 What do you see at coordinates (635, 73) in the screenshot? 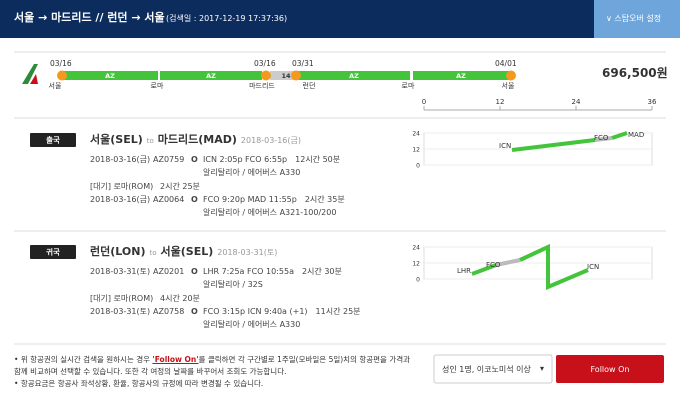
I see `price: 696,500원` at bounding box center [635, 73].